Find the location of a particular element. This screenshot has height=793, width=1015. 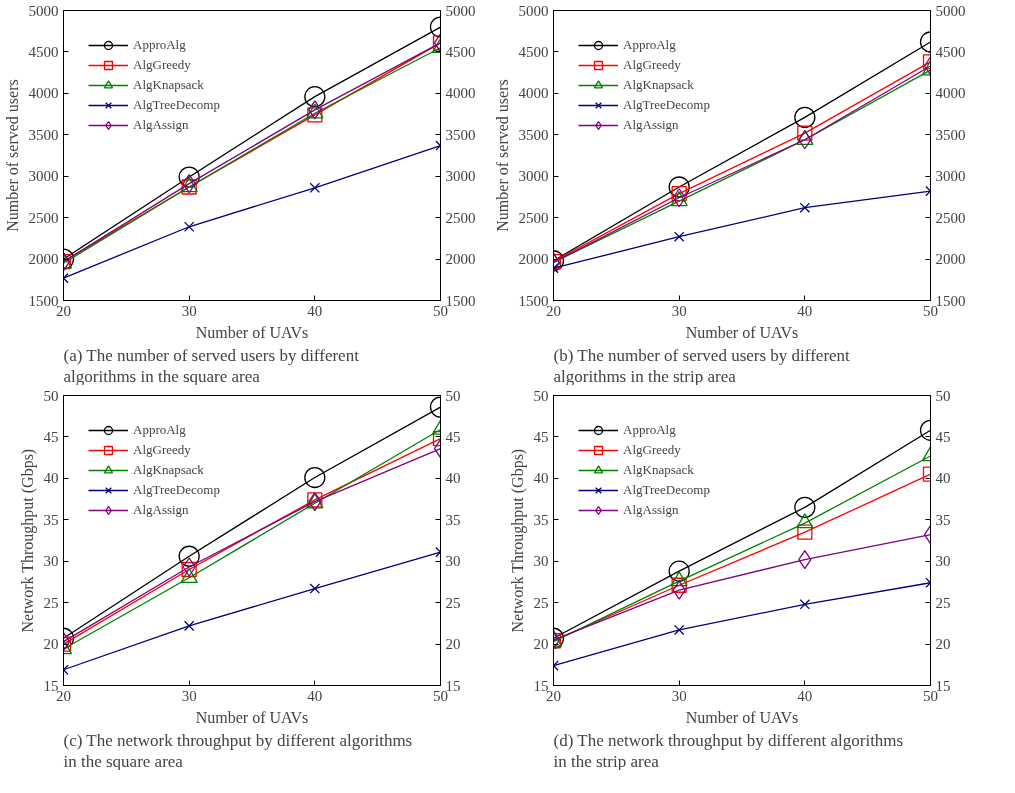

text: (b) The number of served users by different algorithms in the strip area is located at coordinates (702, 365).